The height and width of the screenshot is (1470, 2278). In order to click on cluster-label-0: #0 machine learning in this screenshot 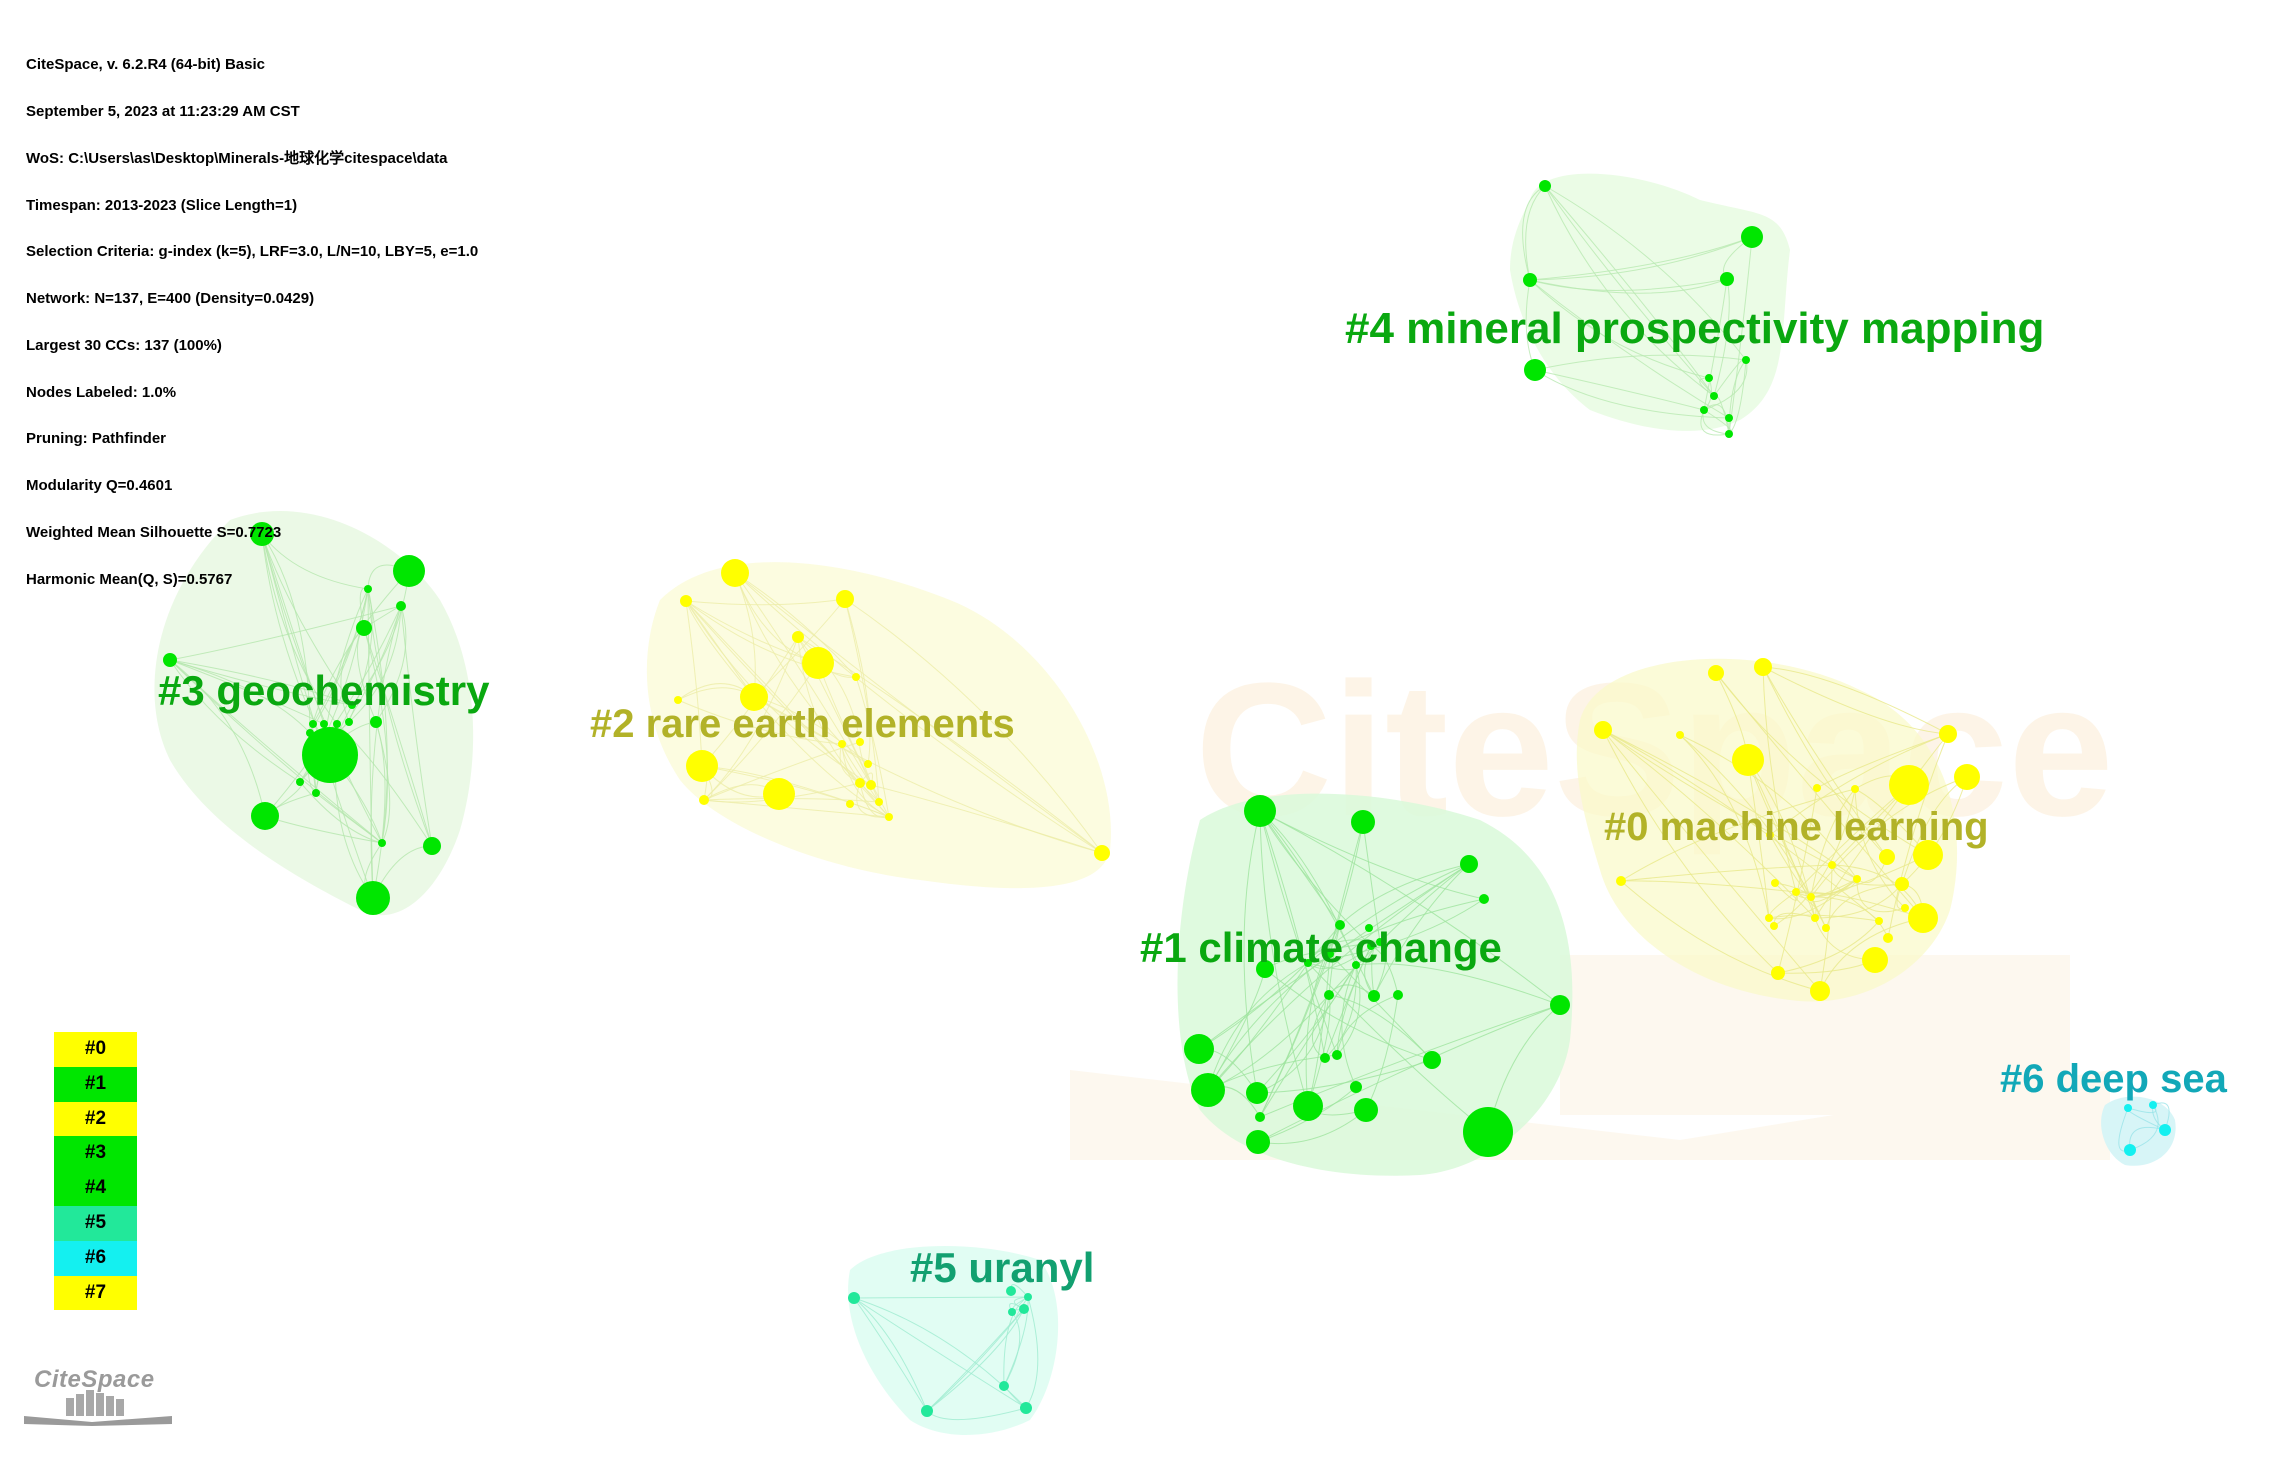, I will do `click(1796, 827)`.